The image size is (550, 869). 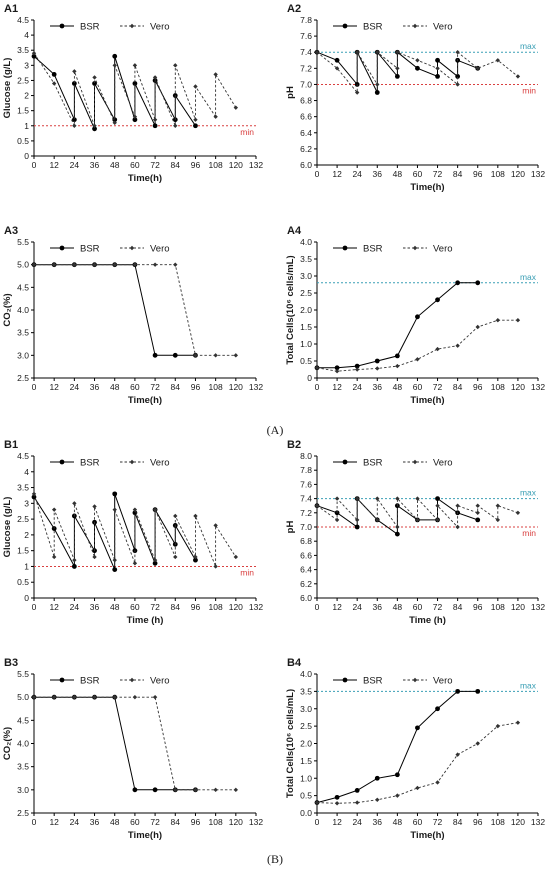 What do you see at coordinates (11, 231) in the screenshot?
I see `panel-title: A3` at bounding box center [11, 231].